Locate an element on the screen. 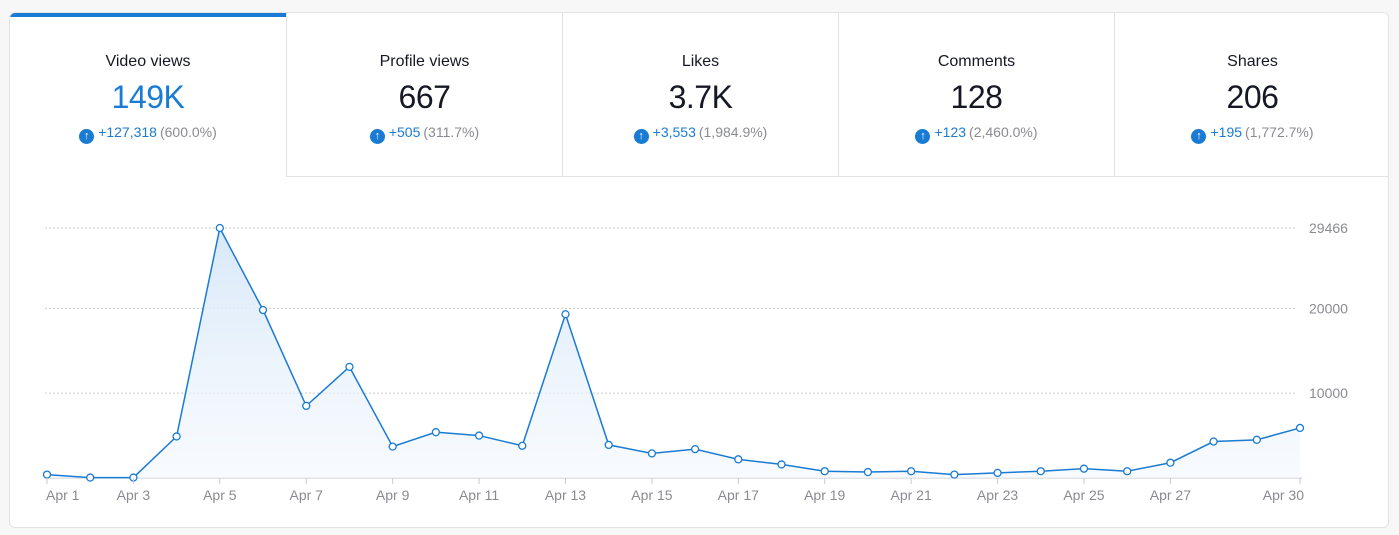  x-tick-label: Apr 11 is located at coordinates (479, 495).